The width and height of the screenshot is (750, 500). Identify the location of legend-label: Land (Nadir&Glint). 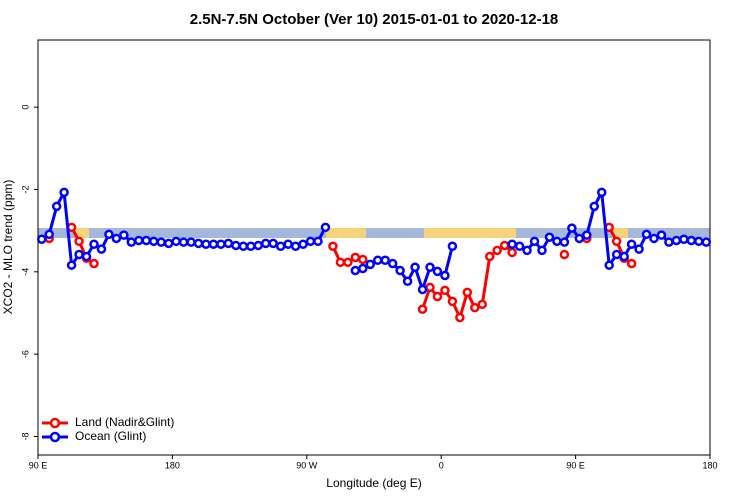
(124, 422).